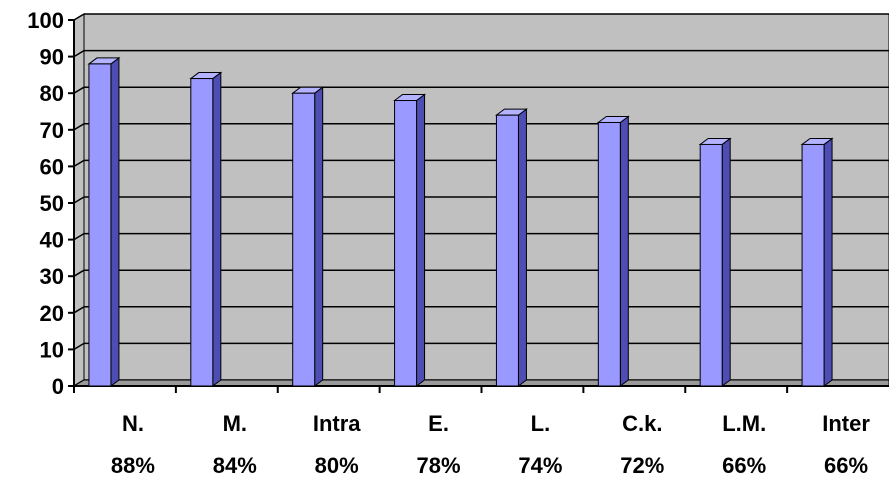 The image size is (889, 479). What do you see at coordinates (337, 465) in the screenshot?
I see `x-category-value-label: 80%` at bounding box center [337, 465].